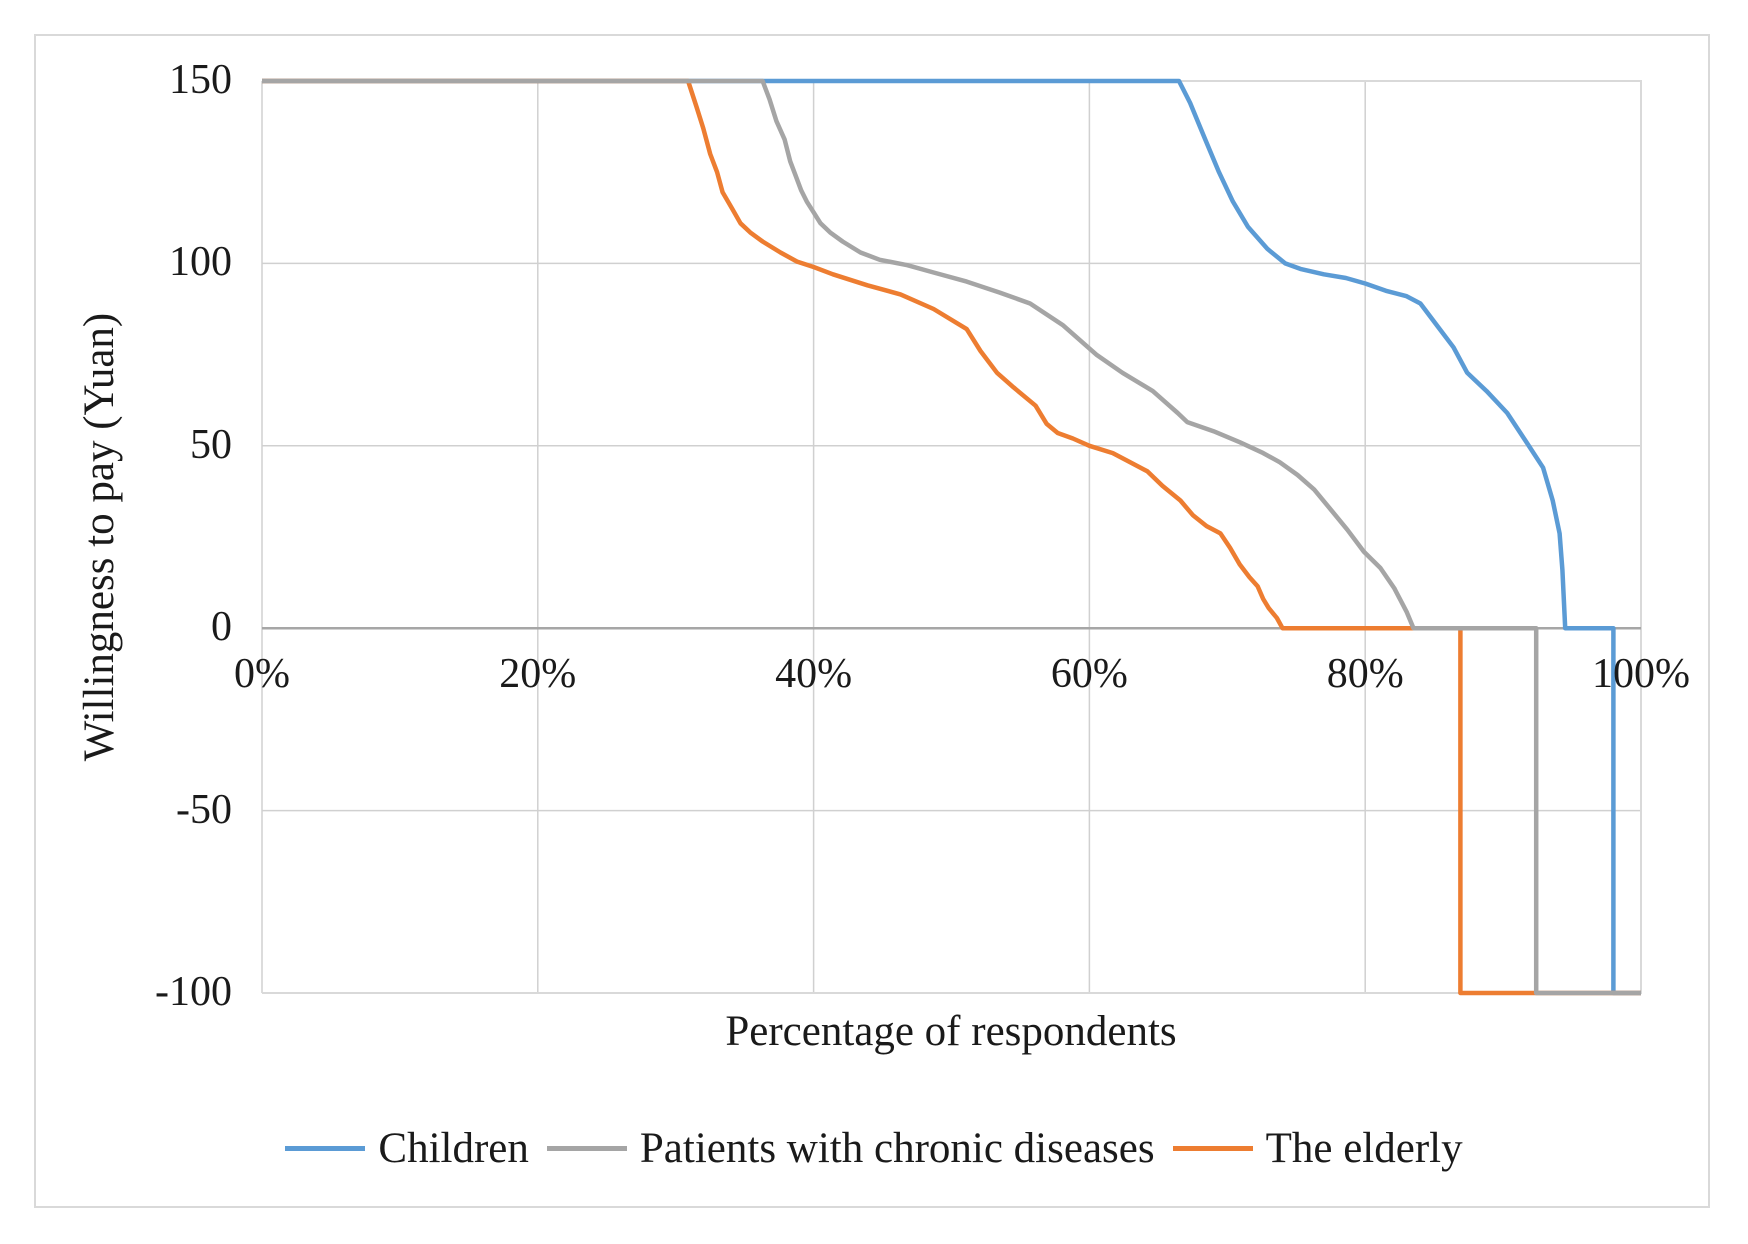  I want to click on y-tick-label: -100, so click(193, 992).